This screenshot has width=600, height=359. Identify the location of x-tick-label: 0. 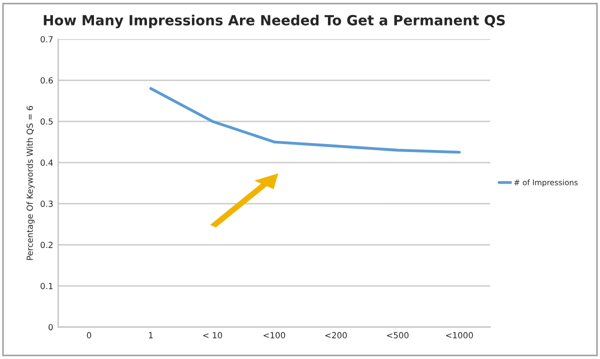
(89, 335).